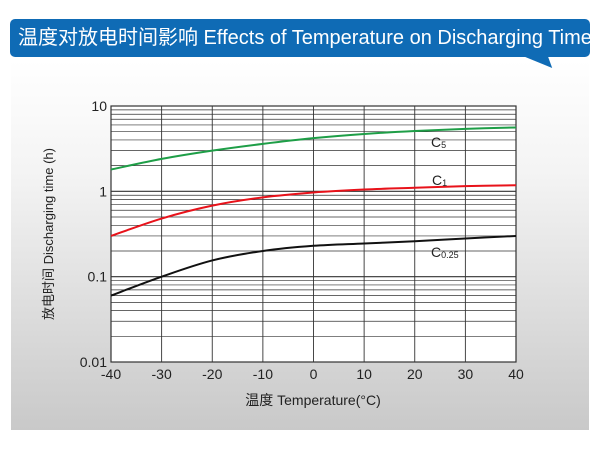  I want to click on series-label-C0.25: C0.25, so click(445, 252).